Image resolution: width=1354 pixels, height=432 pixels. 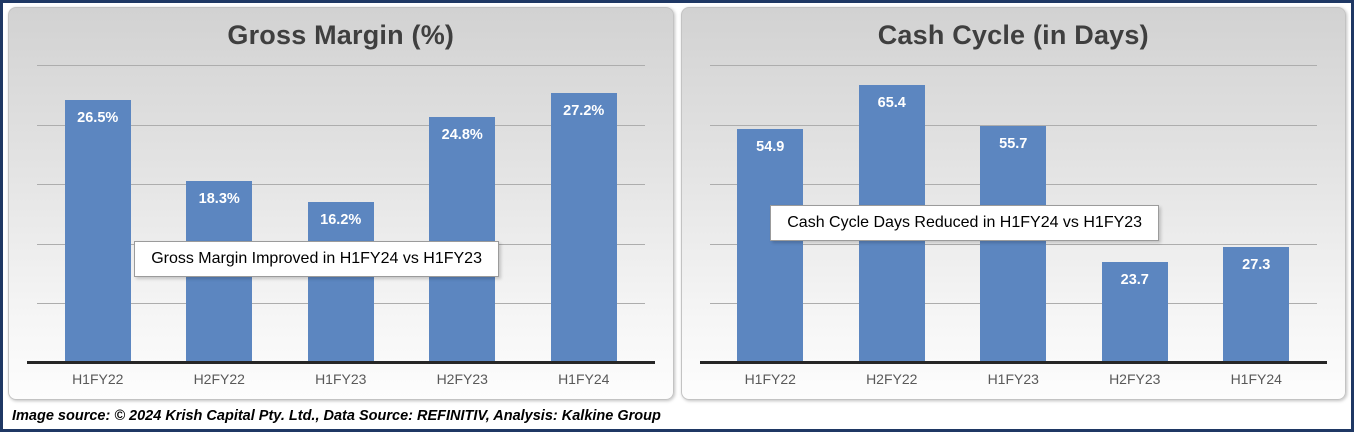 What do you see at coordinates (770, 246) in the screenshot?
I see `bar-H1FY22: 54.9` at bounding box center [770, 246].